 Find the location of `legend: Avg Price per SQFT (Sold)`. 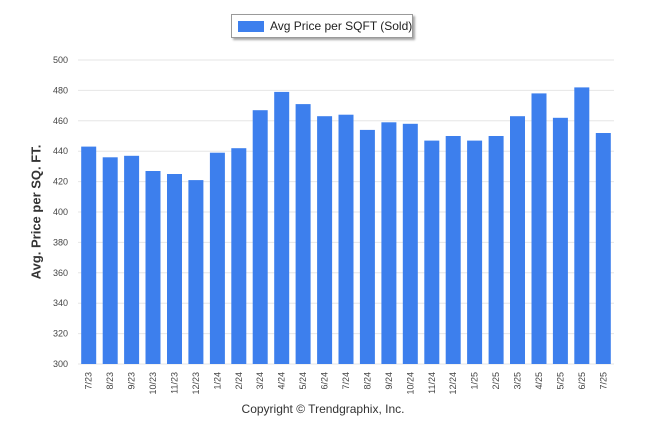

legend: Avg Price per SQFT (Sold) is located at coordinates (322, 26).